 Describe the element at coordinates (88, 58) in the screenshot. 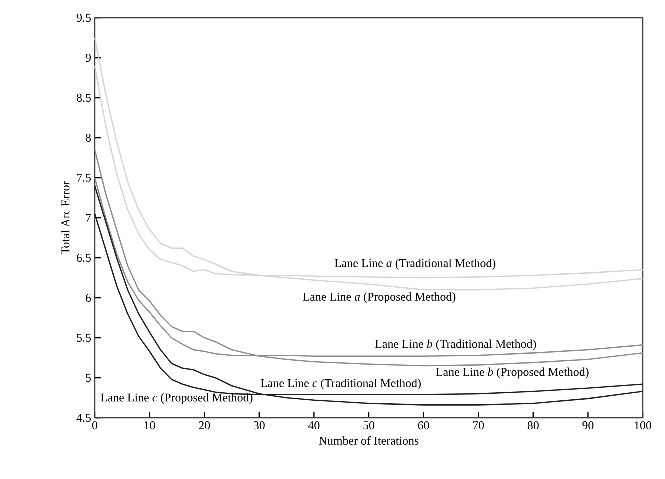

I see `y-tick-label: 9` at that location.